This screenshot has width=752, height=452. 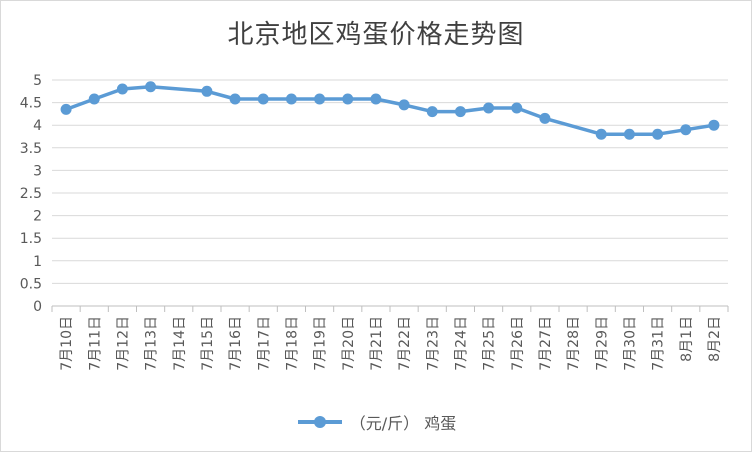 I want to click on x-tick-label: 7月23日, so click(x=433, y=343).